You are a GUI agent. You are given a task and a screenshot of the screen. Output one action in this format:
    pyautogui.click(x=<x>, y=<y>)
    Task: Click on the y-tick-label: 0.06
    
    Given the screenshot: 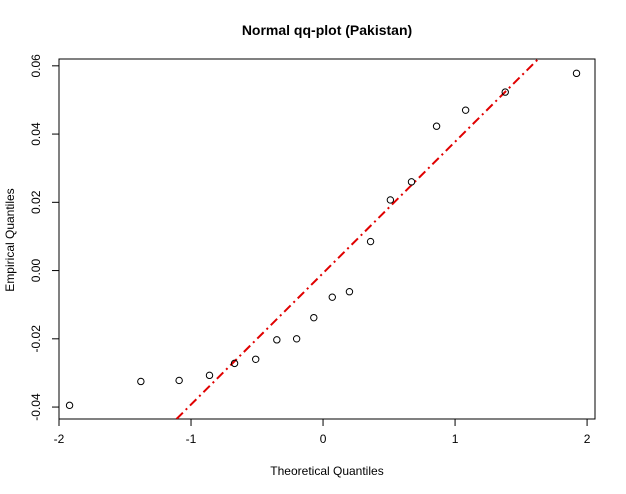 What is the action you would take?
    pyautogui.click(x=36, y=66)
    